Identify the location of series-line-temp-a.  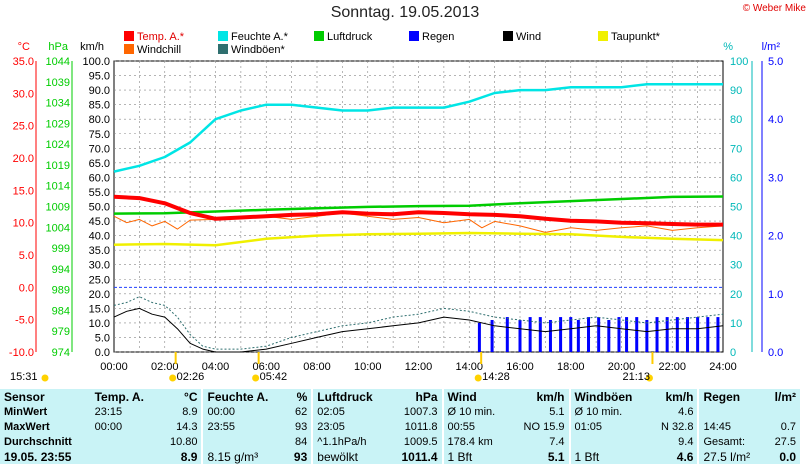
(418, 210).